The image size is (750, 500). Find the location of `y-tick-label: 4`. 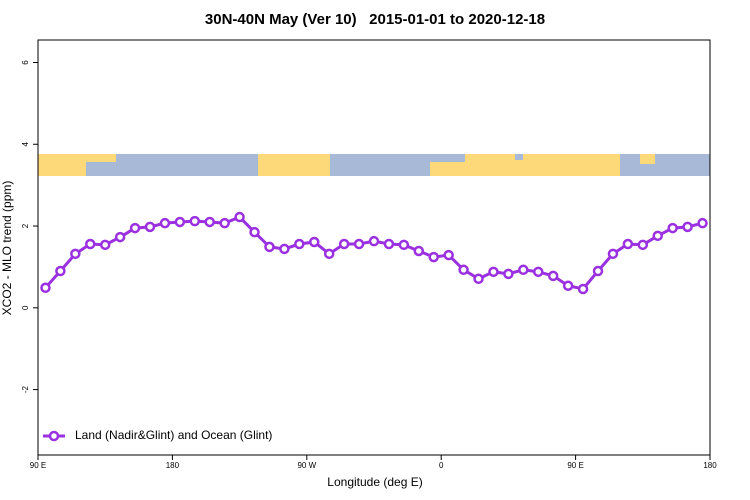

y-tick-label: 4 is located at coordinates (25, 143).